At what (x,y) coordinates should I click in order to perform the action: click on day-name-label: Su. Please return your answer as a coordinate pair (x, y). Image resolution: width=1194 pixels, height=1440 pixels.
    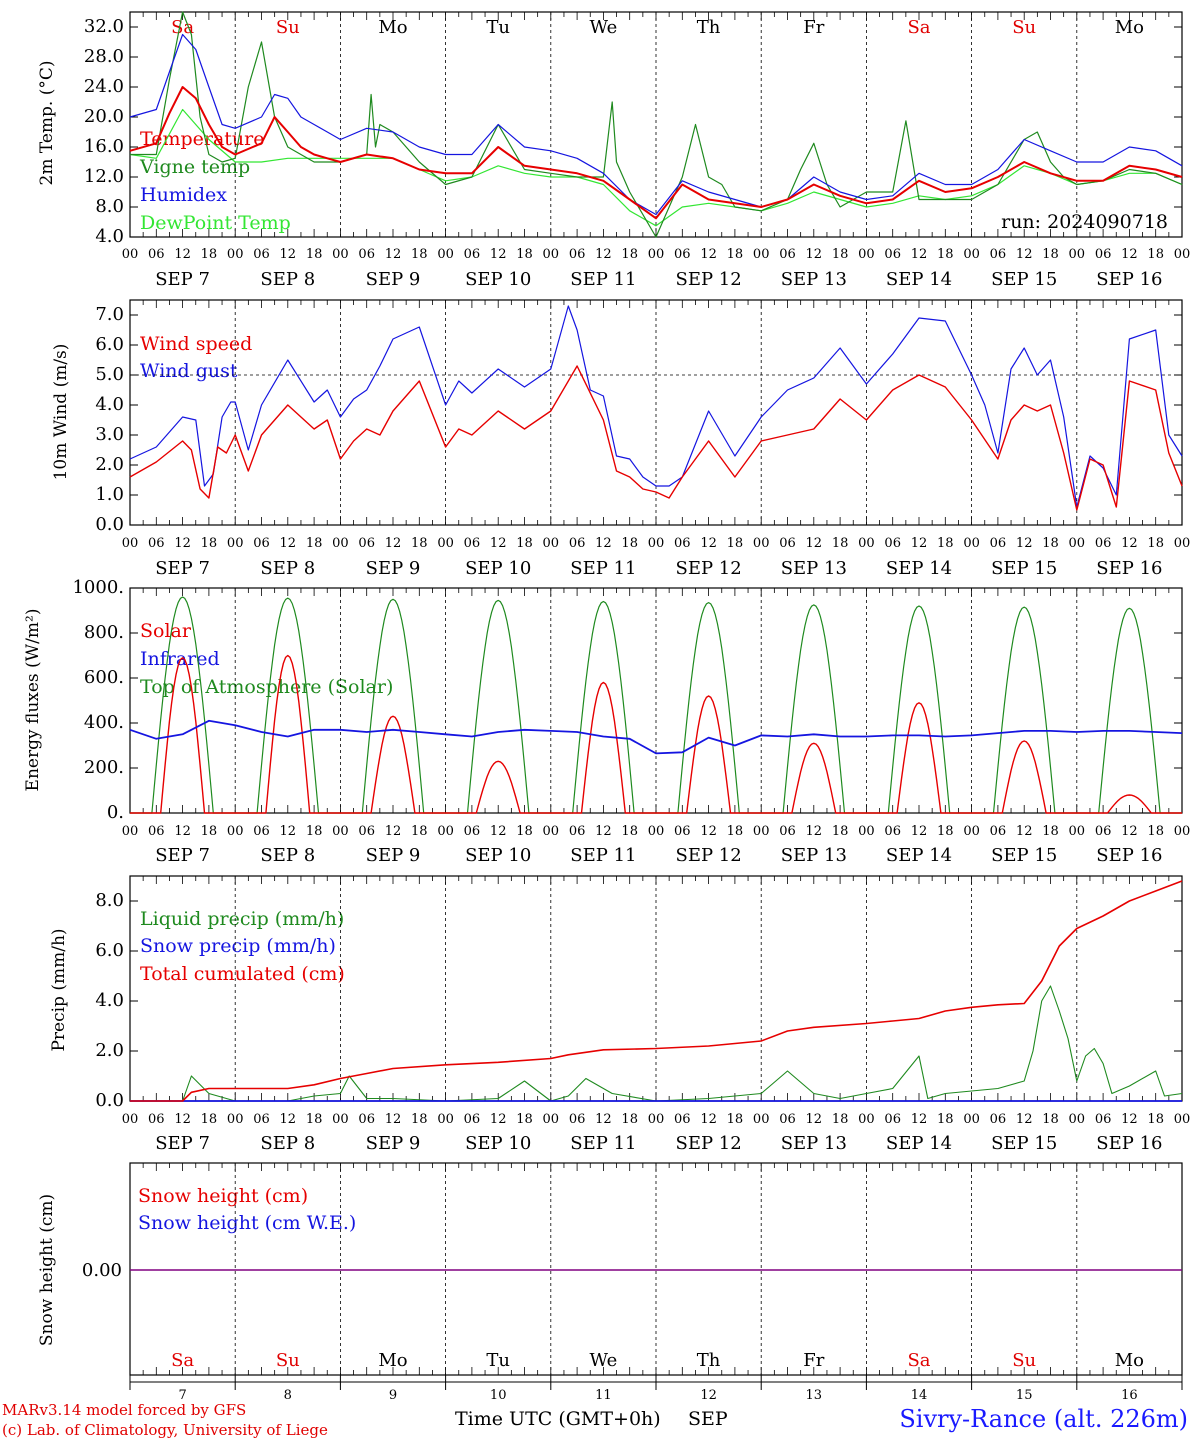
    Looking at the image, I should click on (288, 1360).